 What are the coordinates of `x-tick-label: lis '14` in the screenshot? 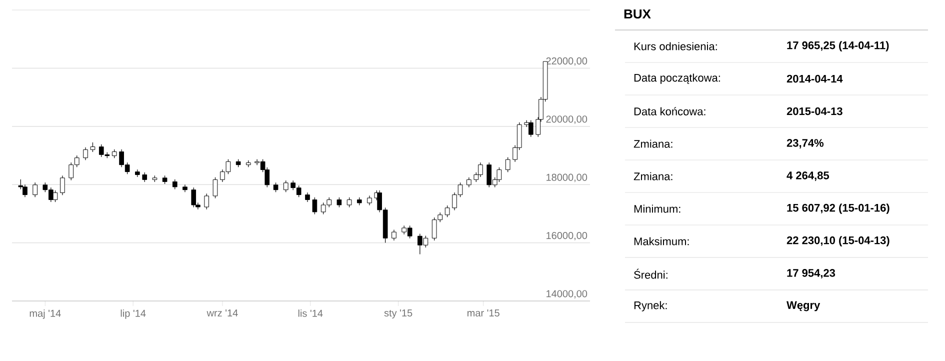 It's located at (310, 313).